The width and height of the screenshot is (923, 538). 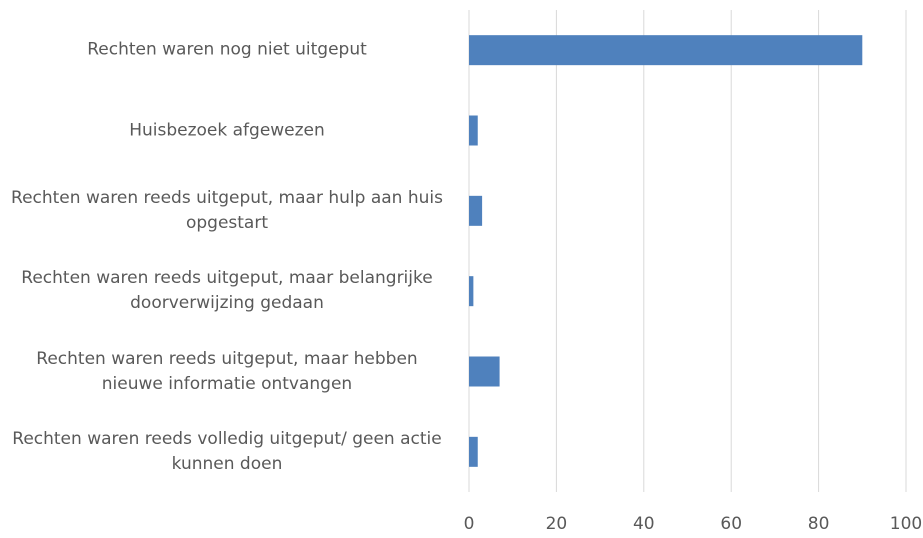 I want to click on x-tick-label: 40, so click(x=644, y=524).